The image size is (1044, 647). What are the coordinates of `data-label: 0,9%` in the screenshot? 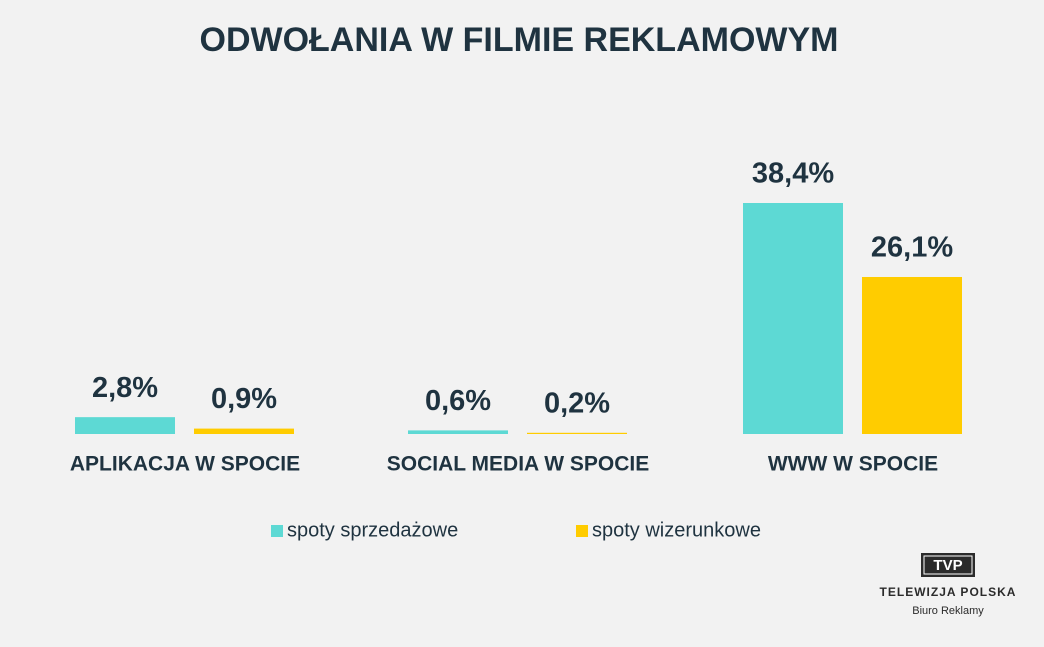 It's located at (244, 399).